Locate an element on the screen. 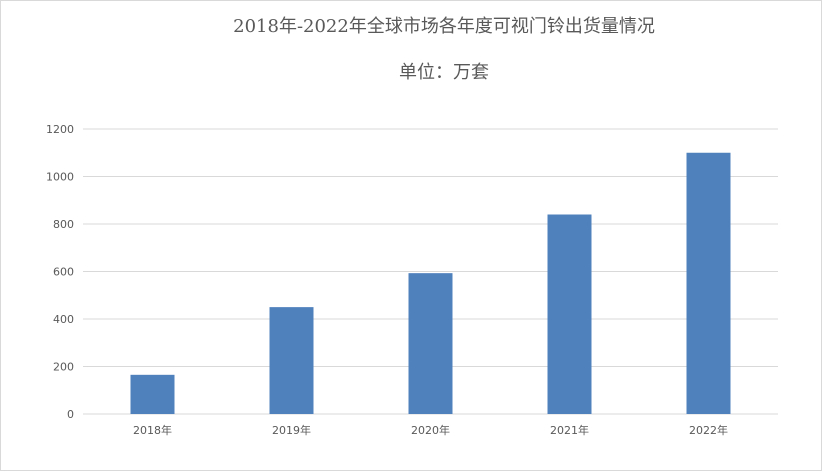  bar-2019年 is located at coordinates (291, 360).